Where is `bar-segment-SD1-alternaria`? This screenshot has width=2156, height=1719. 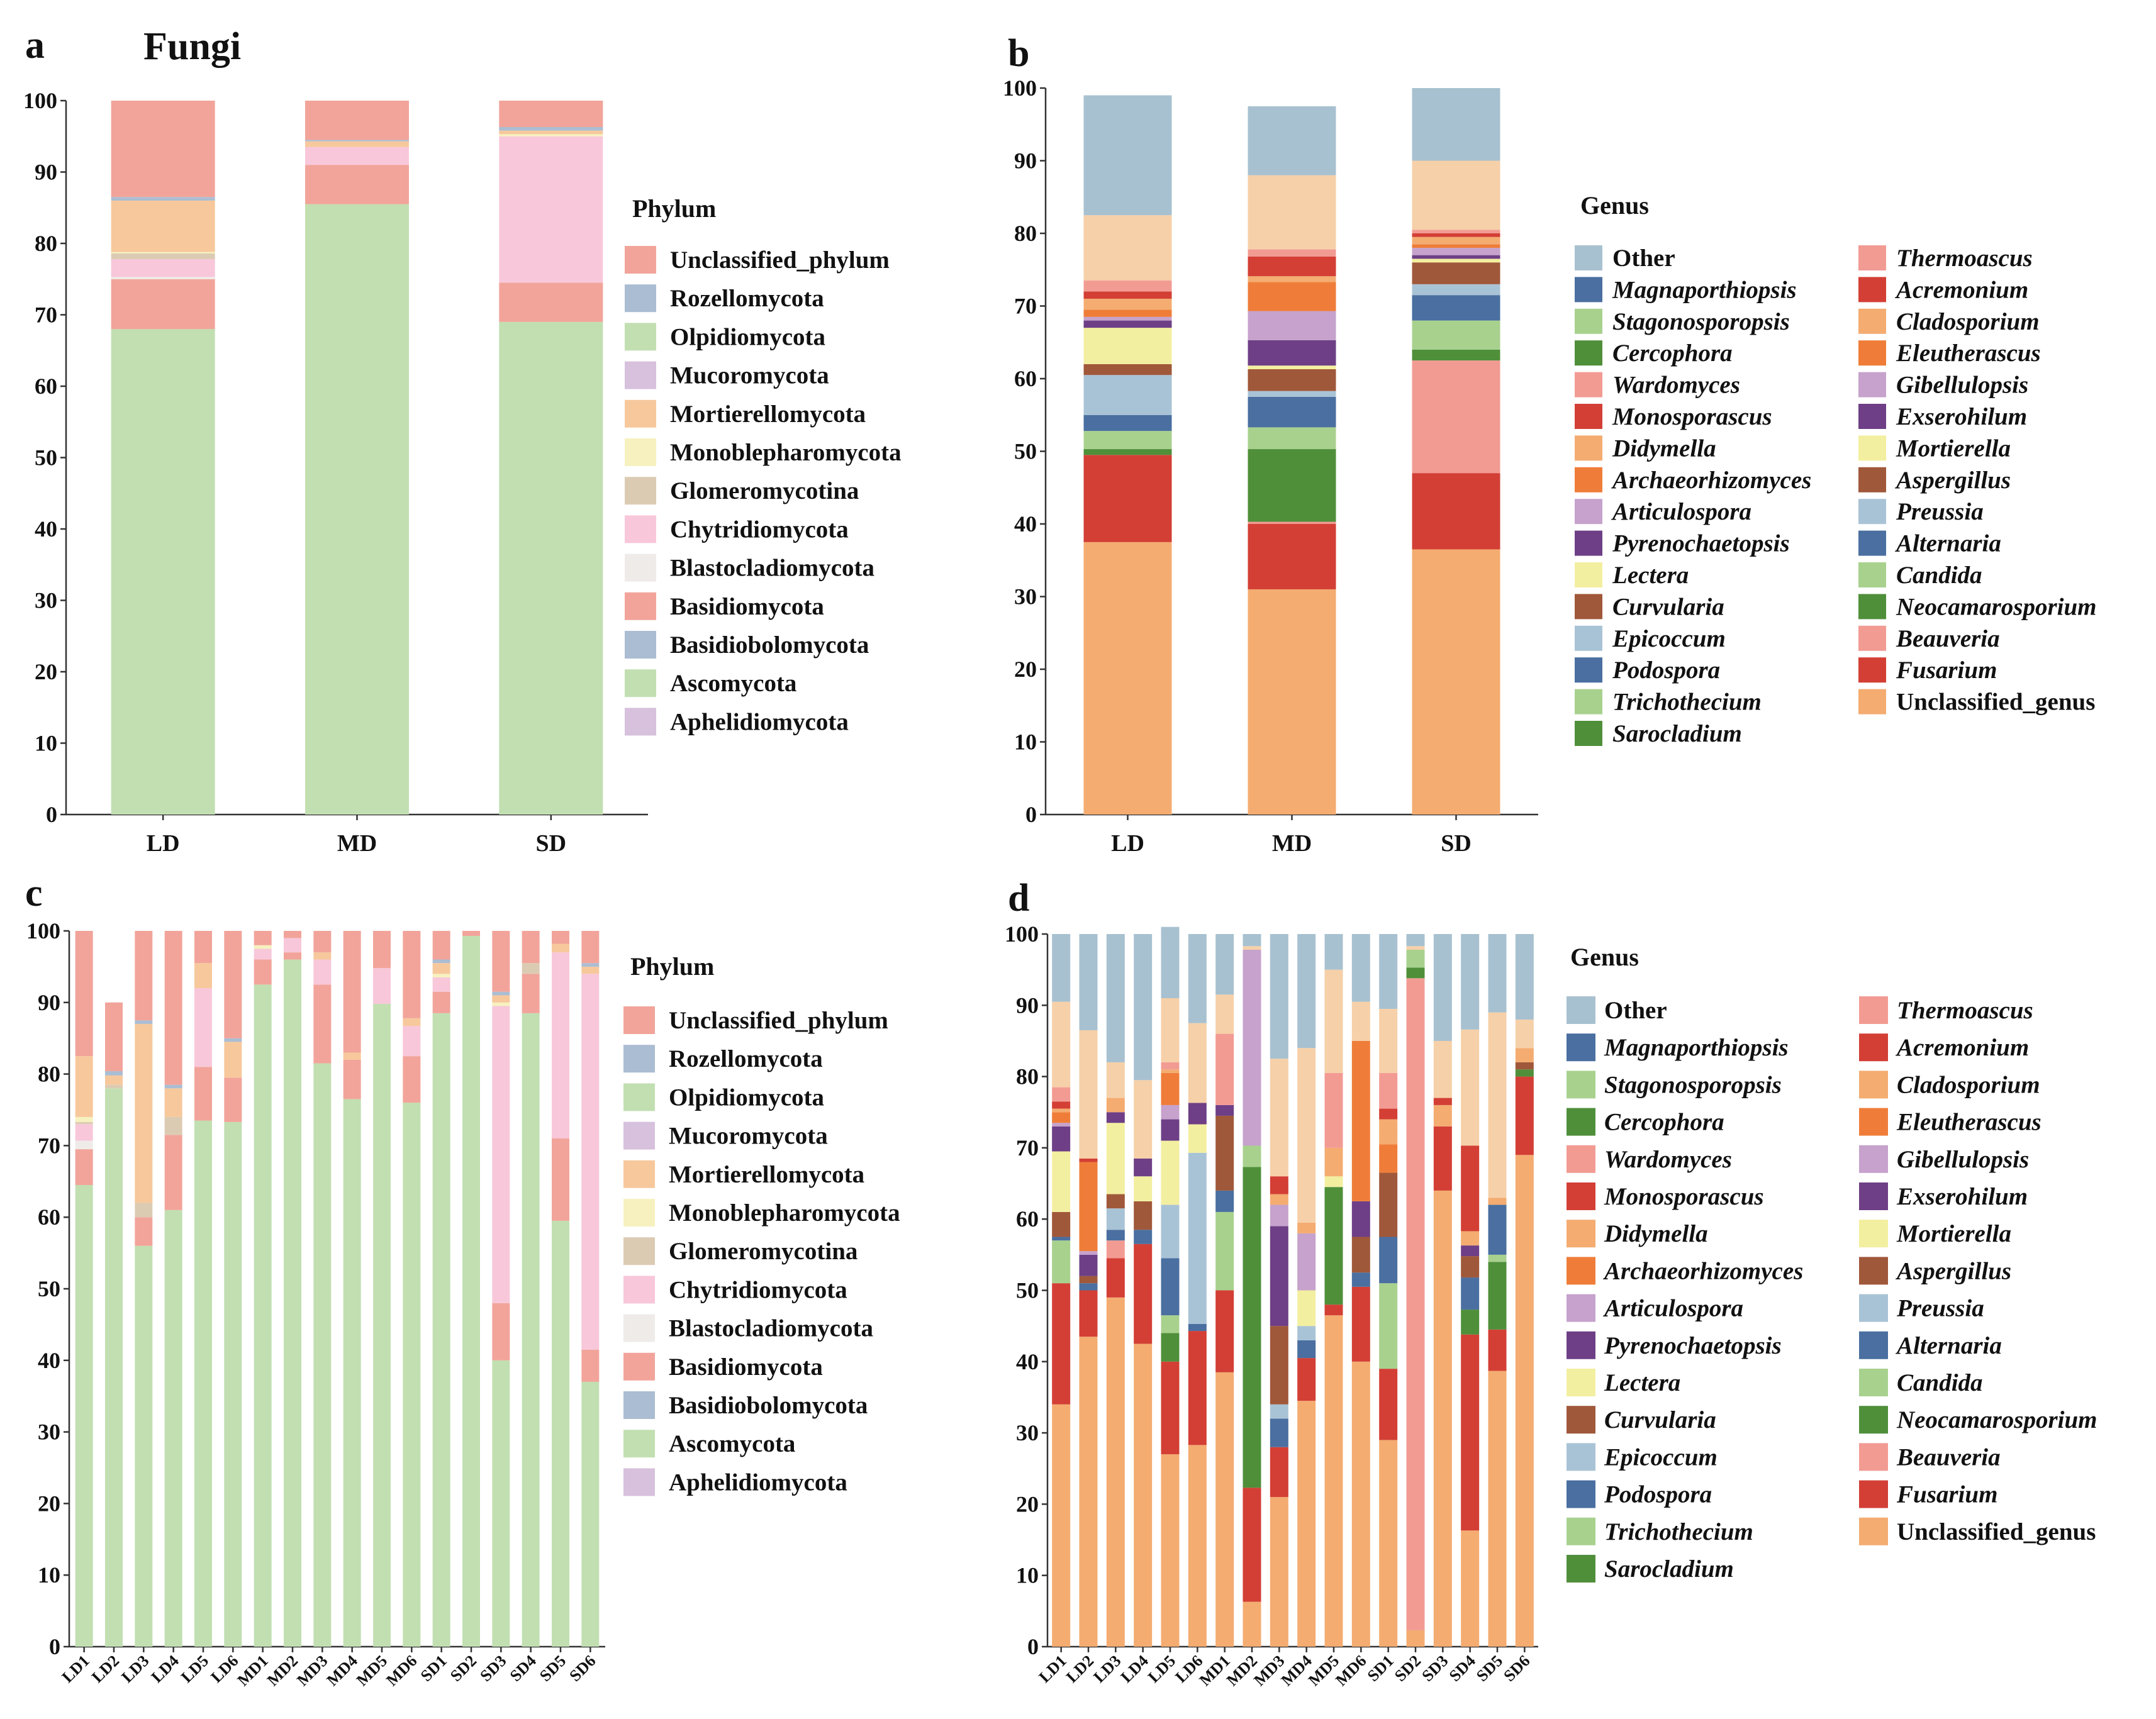 bar-segment-SD1-alternaria is located at coordinates (1388, 1260).